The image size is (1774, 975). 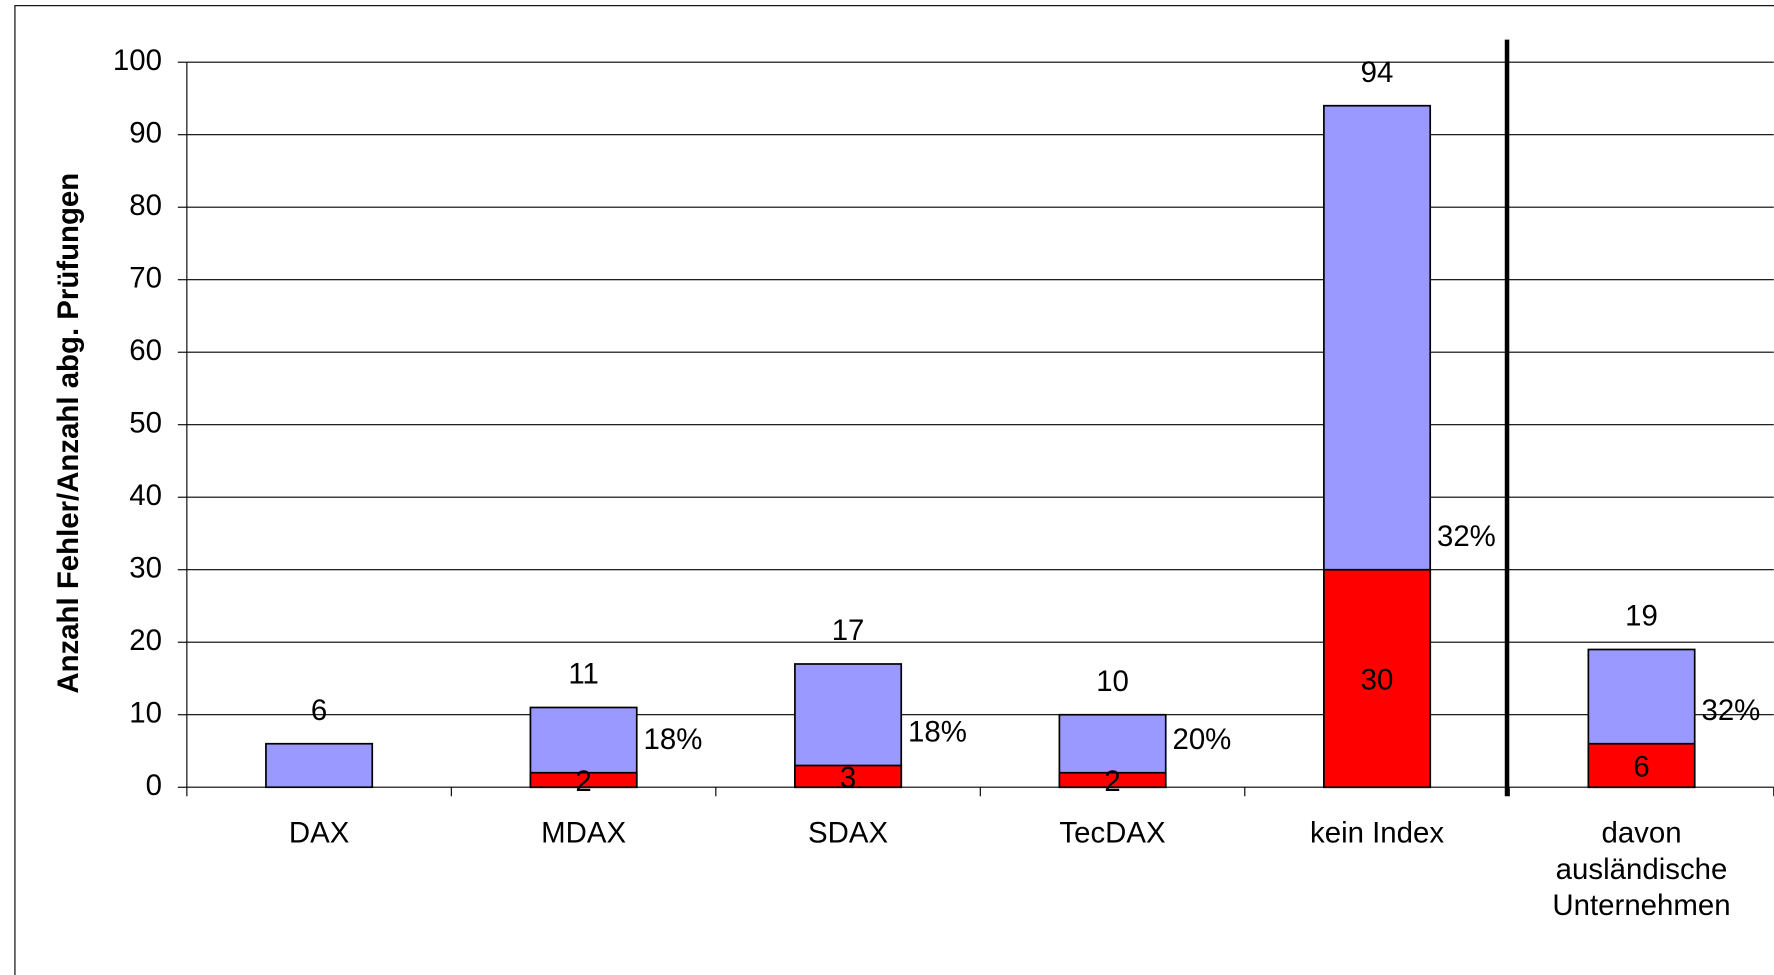 What do you see at coordinates (145, 205) in the screenshot?
I see `y-tick-label: 80` at bounding box center [145, 205].